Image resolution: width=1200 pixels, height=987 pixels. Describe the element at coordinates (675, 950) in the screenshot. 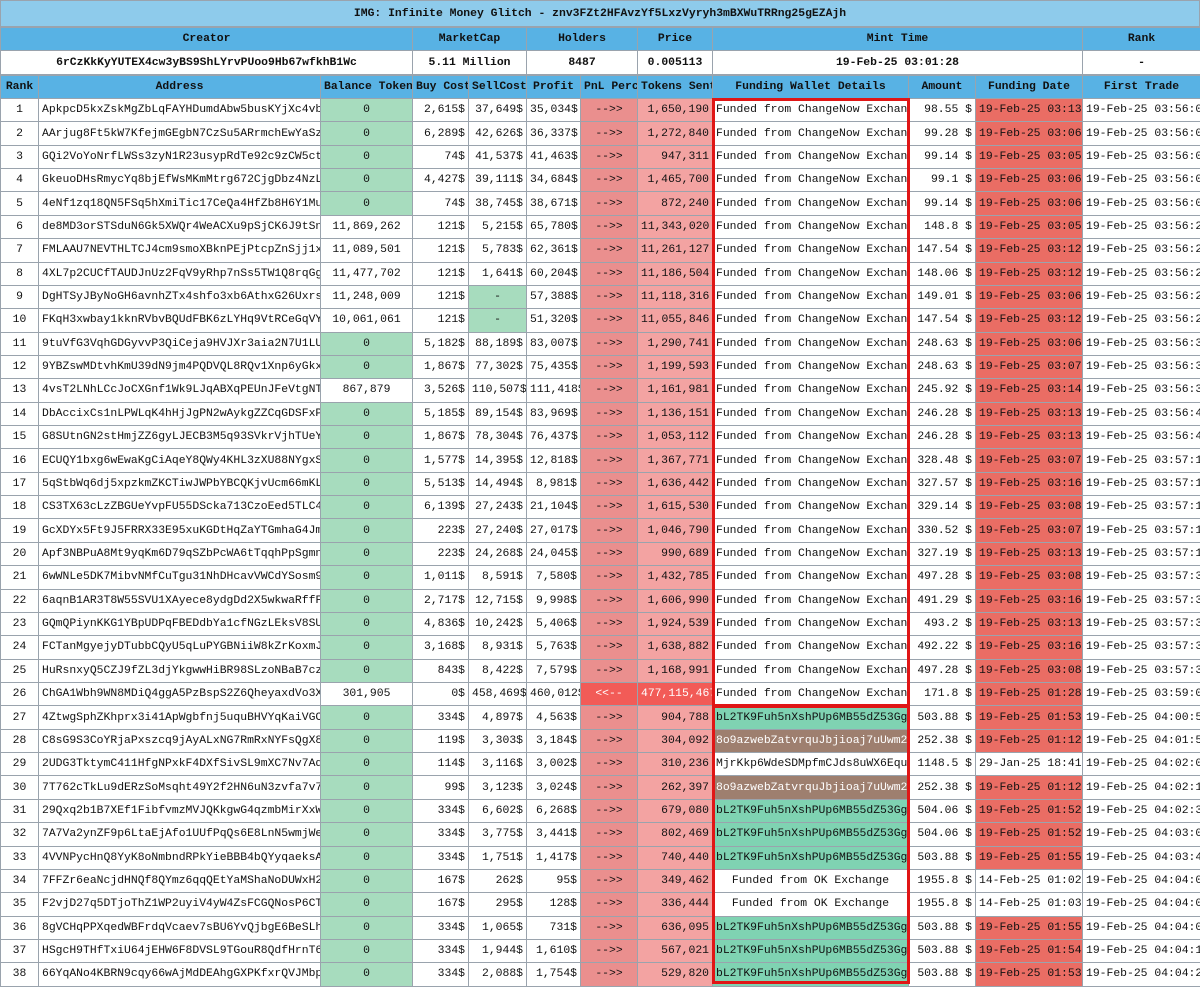

I see `tokens-sent-cell: 567,021` at that location.